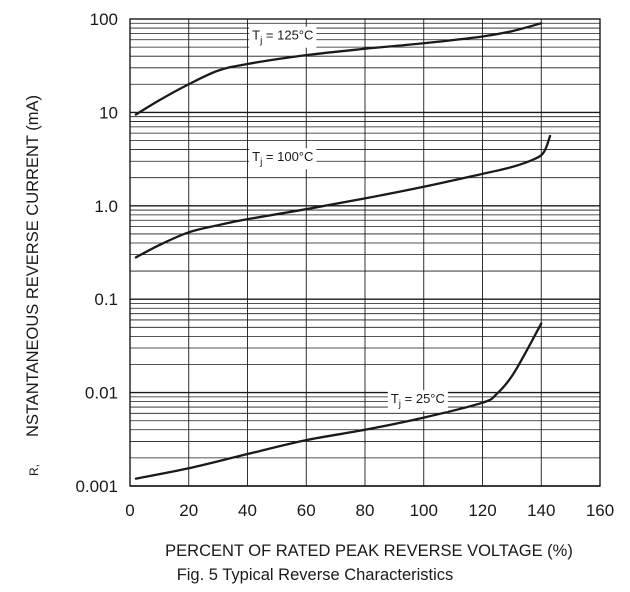 This screenshot has height=592, width=630. I want to click on curve-label-rest: = 25°C, so click(423, 398).